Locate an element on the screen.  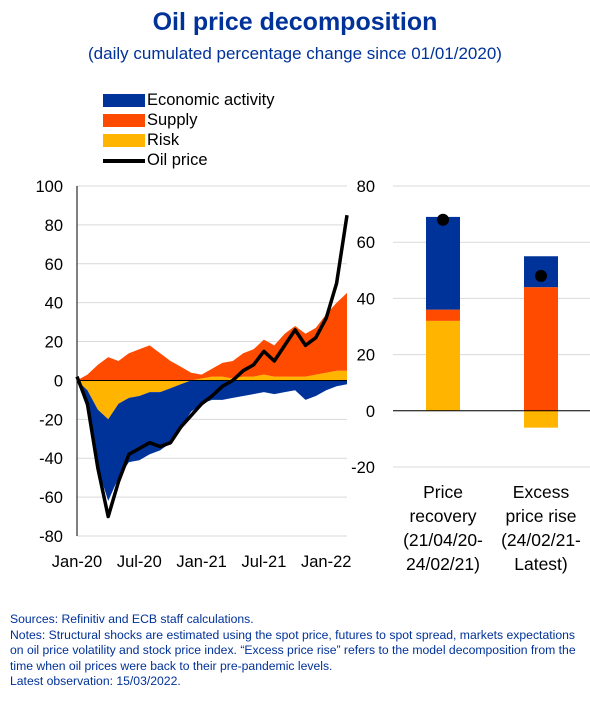
category-label: price rise is located at coordinates (541, 516).